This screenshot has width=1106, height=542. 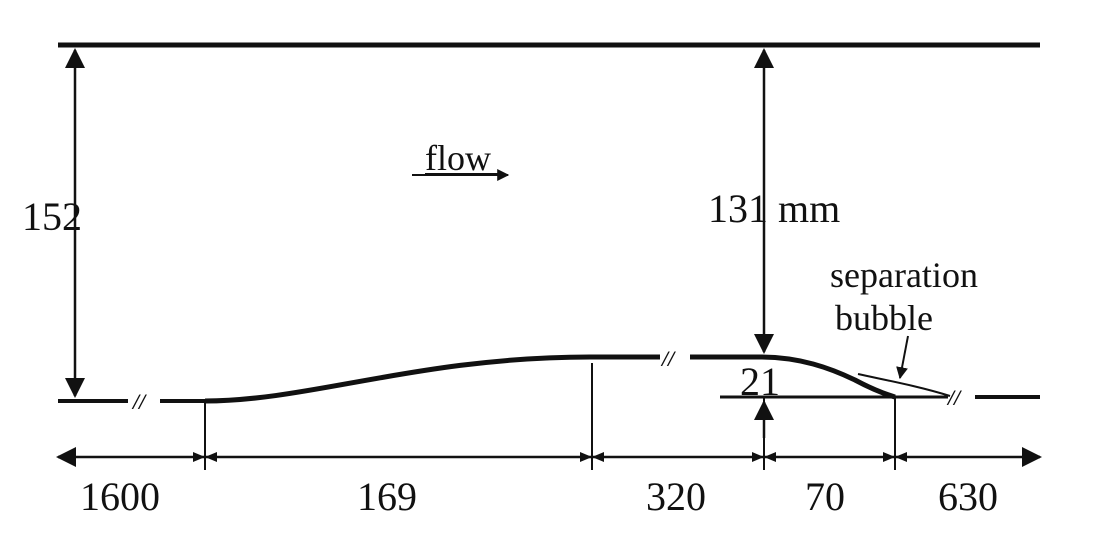 What do you see at coordinates (825, 496) in the screenshot?
I see `dimension-label-4: 70` at bounding box center [825, 496].